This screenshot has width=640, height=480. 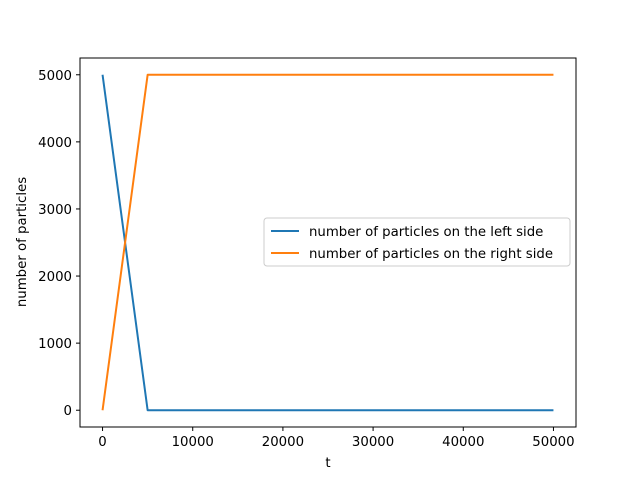 What do you see at coordinates (431, 254) in the screenshot?
I see `legend-entry-right: number of particles on the right side` at bounding box center [431, 254].